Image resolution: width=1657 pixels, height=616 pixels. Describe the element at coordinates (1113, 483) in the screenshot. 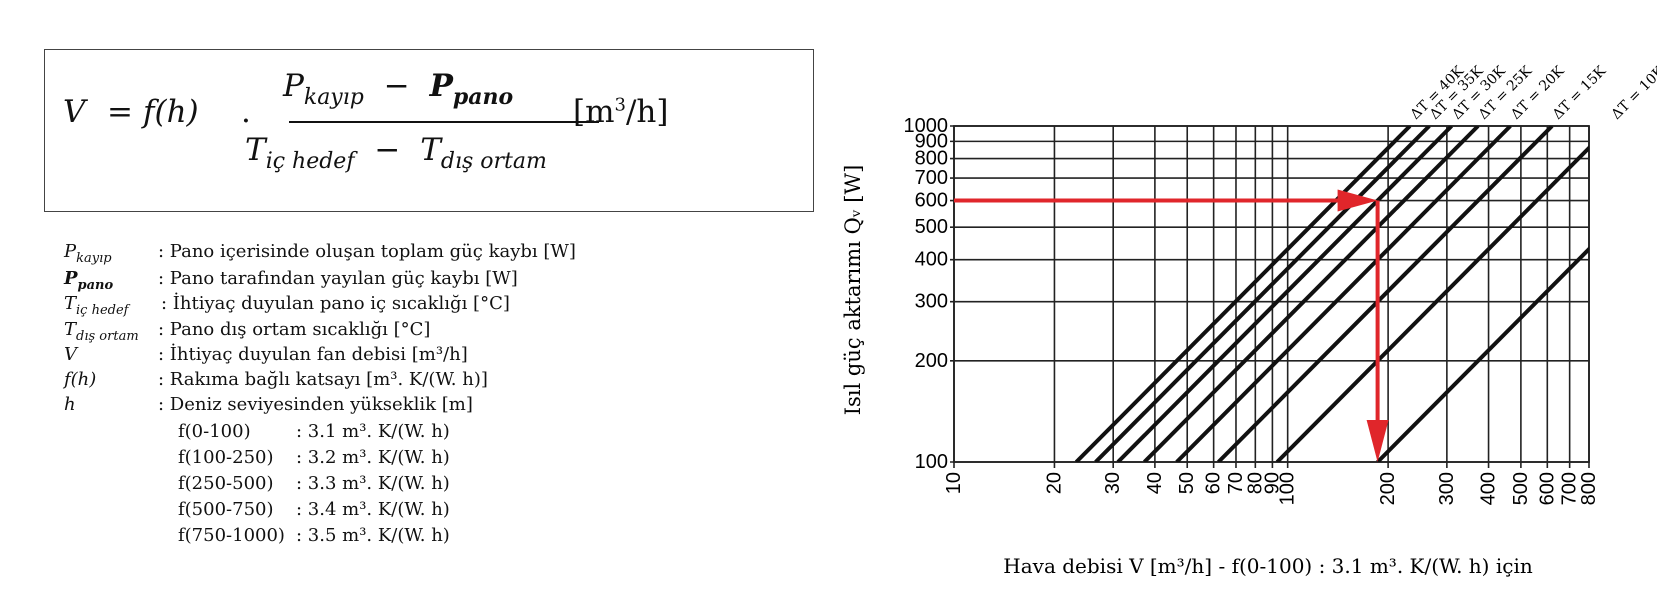

I see `x-tick-label: 30` at that location.